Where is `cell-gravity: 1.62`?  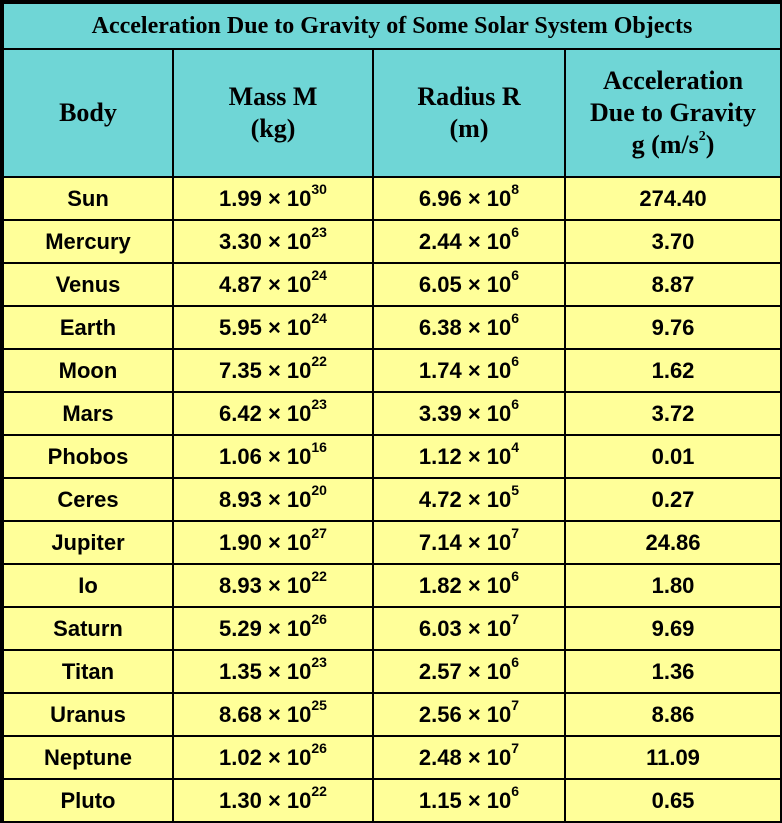
cell-gravity: 1.62 is located at coordinates (672, 370).